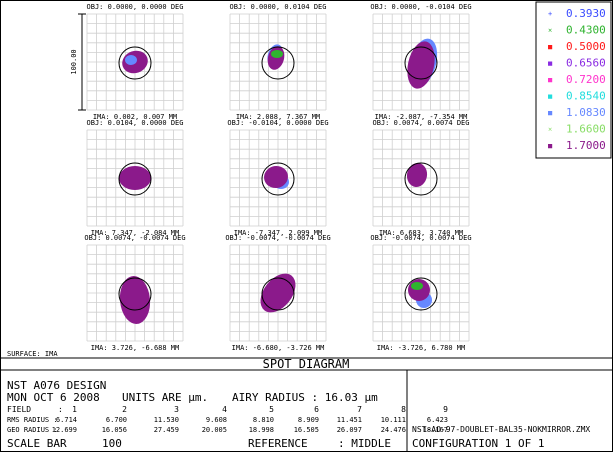 This screenshot has width=613, height=452. What do you see at coordinates (57, 385) in the screenshot?
I see `design-name: NST A076 DESIGN` at bounding box center [57, 385].